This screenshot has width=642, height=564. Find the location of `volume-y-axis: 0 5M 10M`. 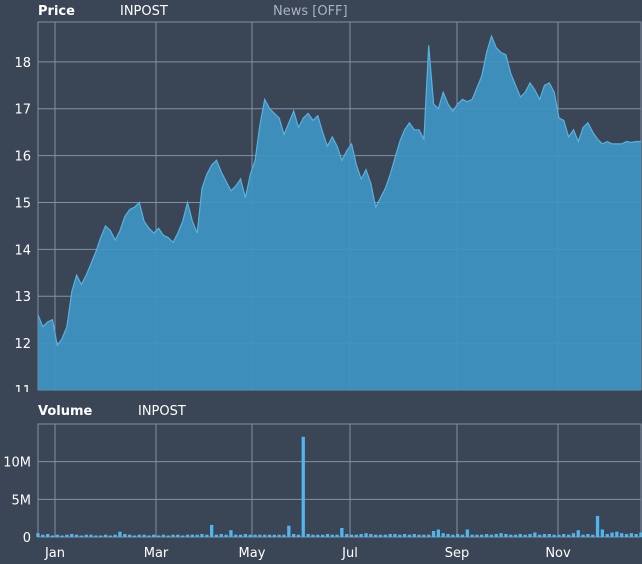

volume-y-axis: 0 5M 10M is located at coordinates (17, 501).